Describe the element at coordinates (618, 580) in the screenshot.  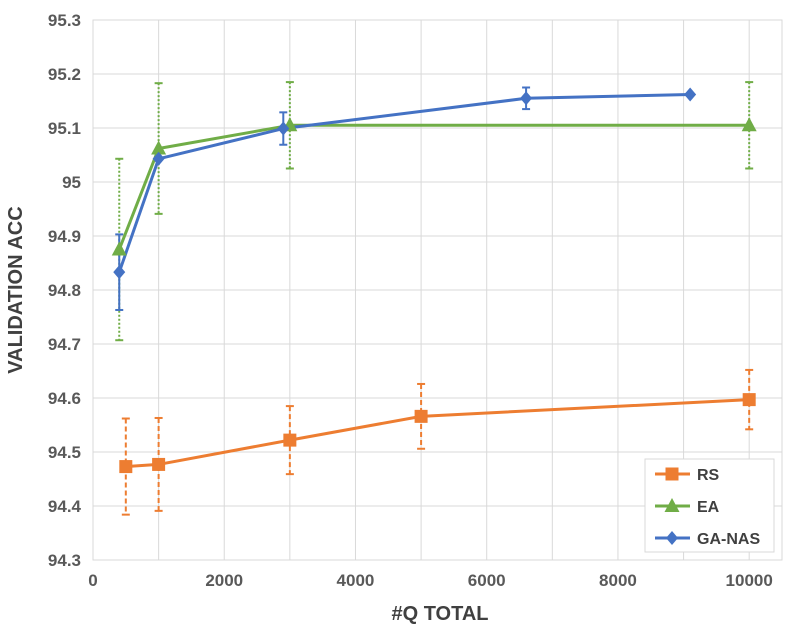
I see `x-tick-label: 8000` at that location.